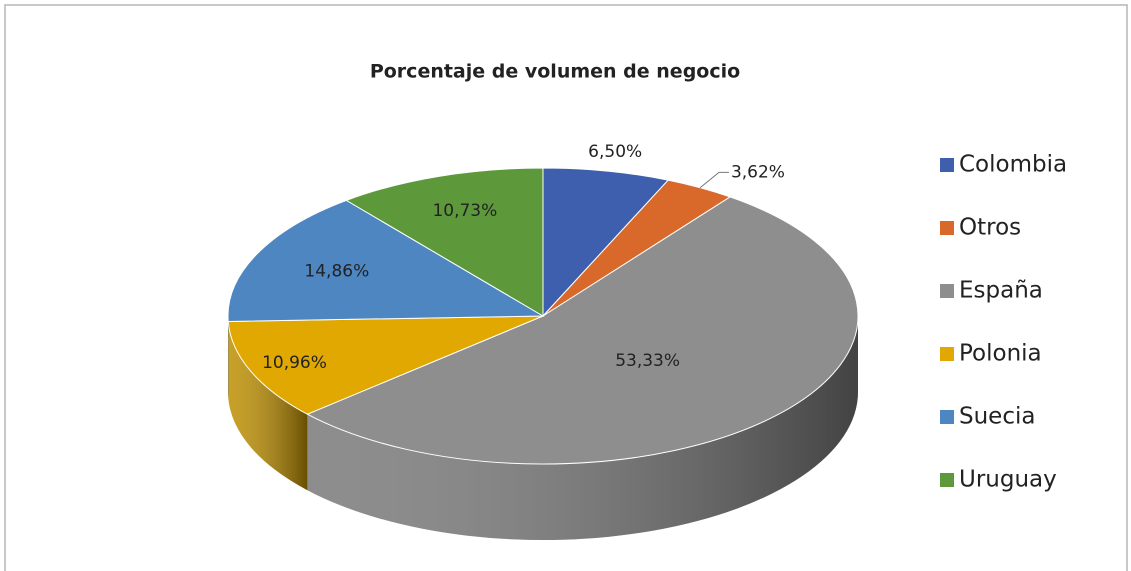 This screenshot has height=571, width=1131. Describe the element at coordinates (615, 152) in the screenshot. I see `data-label: 6,50%` at that location.